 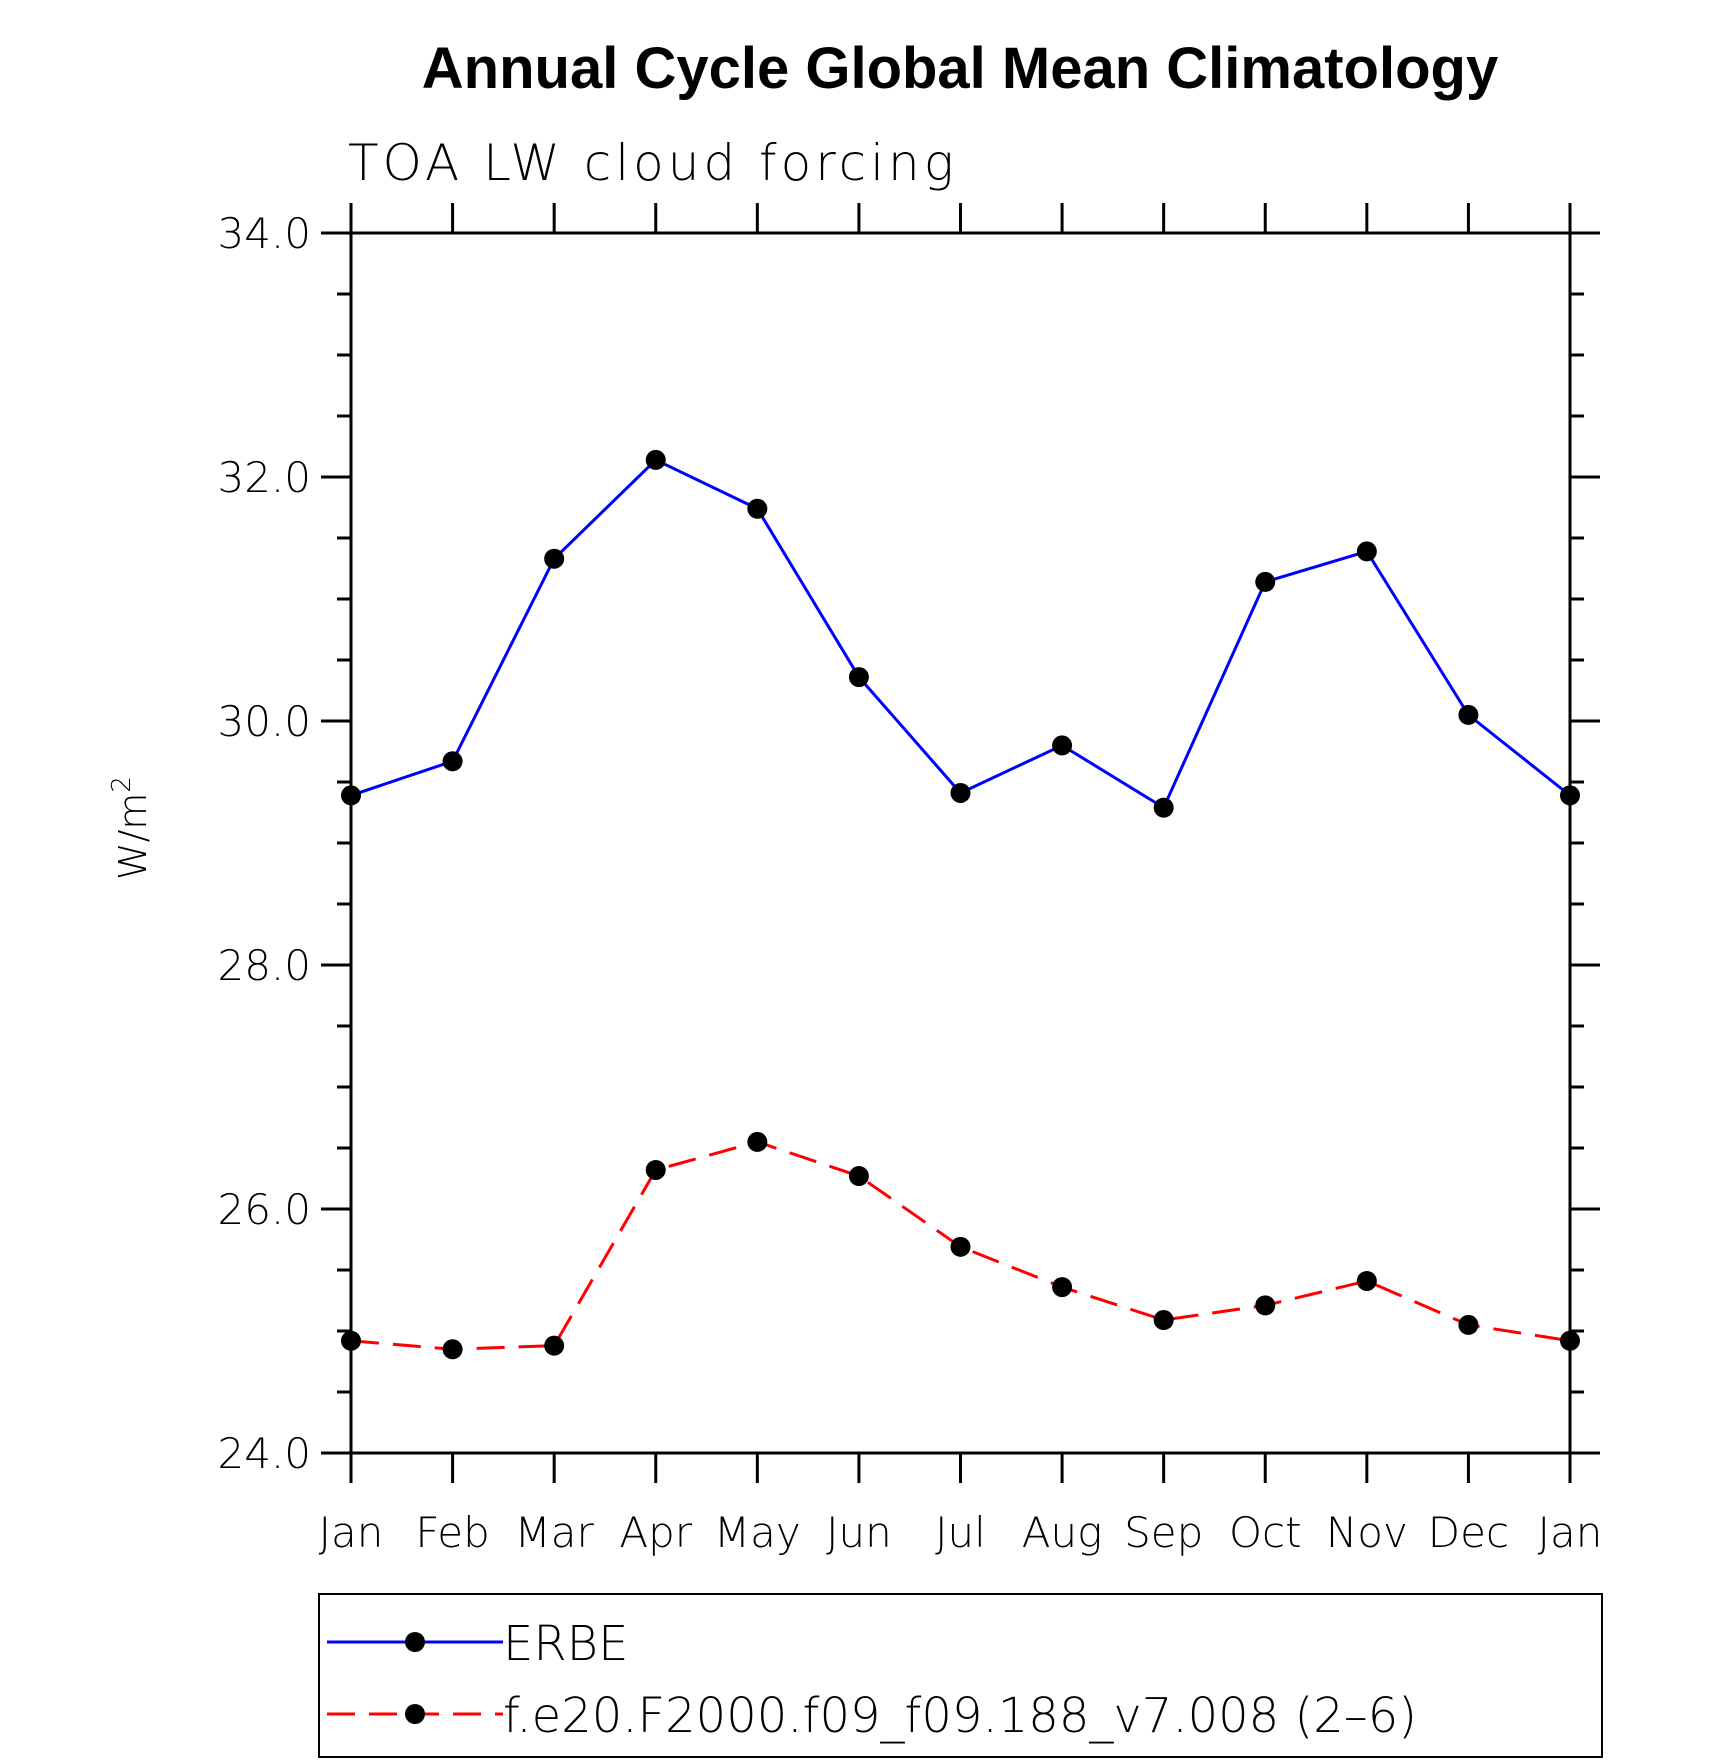 What do you see at coordinates (122, 784) in the screenshot?
I see `y-axis-label-superscript: 2` at bounding box center [122, 784].